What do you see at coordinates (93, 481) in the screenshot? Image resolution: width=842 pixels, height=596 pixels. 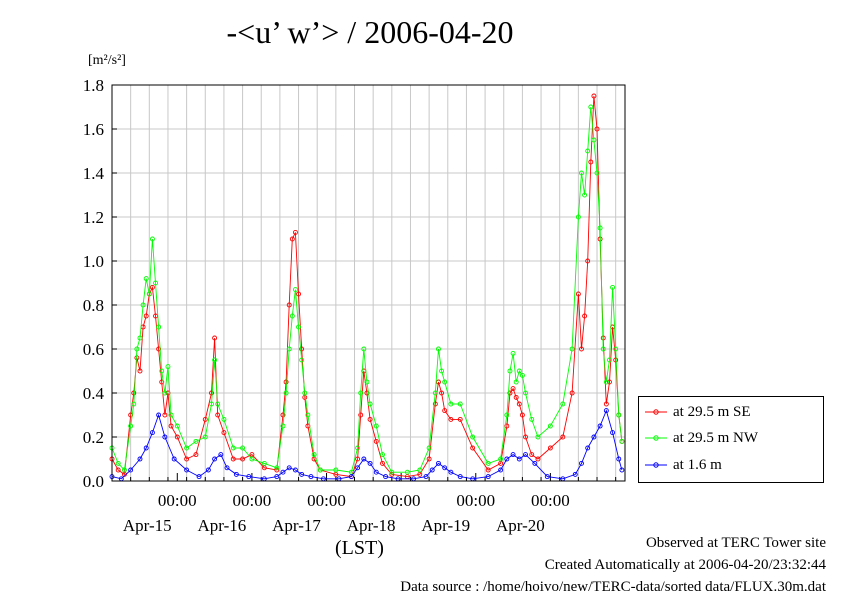 I see `y-tick-label: 0.0` at bounding box center [93, 481].